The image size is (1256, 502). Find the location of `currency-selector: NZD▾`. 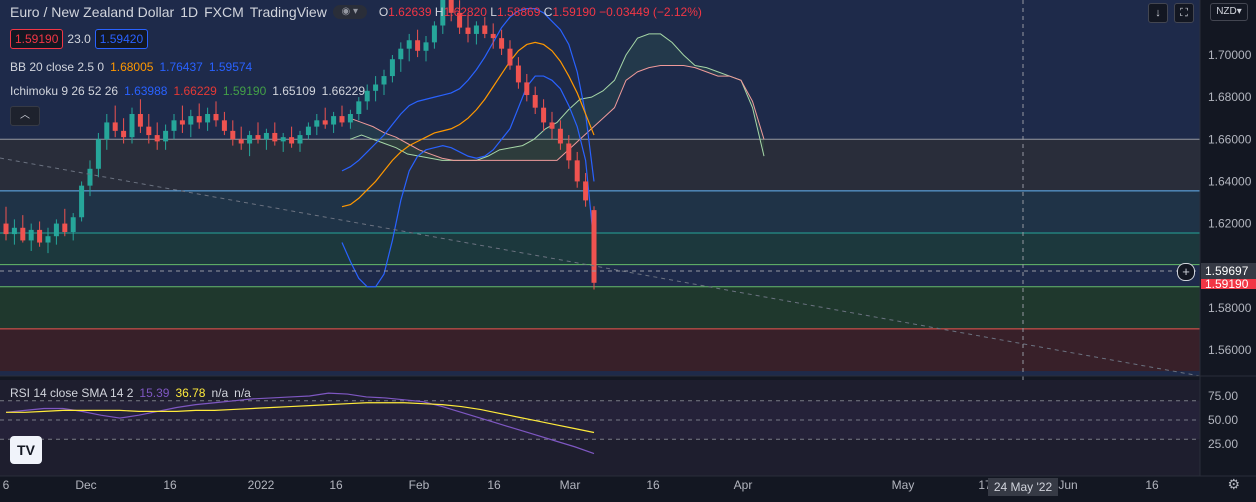

currency-selector: NZD▾ is located at coordinates (1229, 12).